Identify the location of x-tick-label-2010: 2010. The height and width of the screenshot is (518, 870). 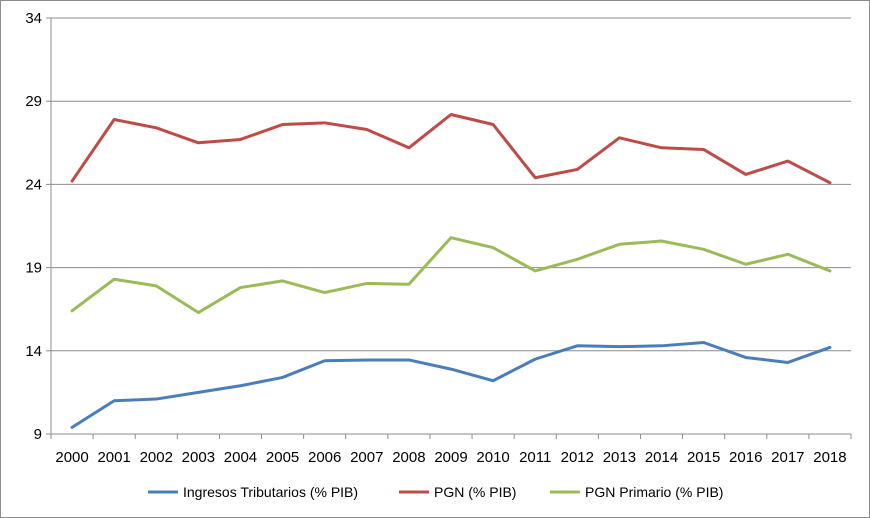
(492, 457).